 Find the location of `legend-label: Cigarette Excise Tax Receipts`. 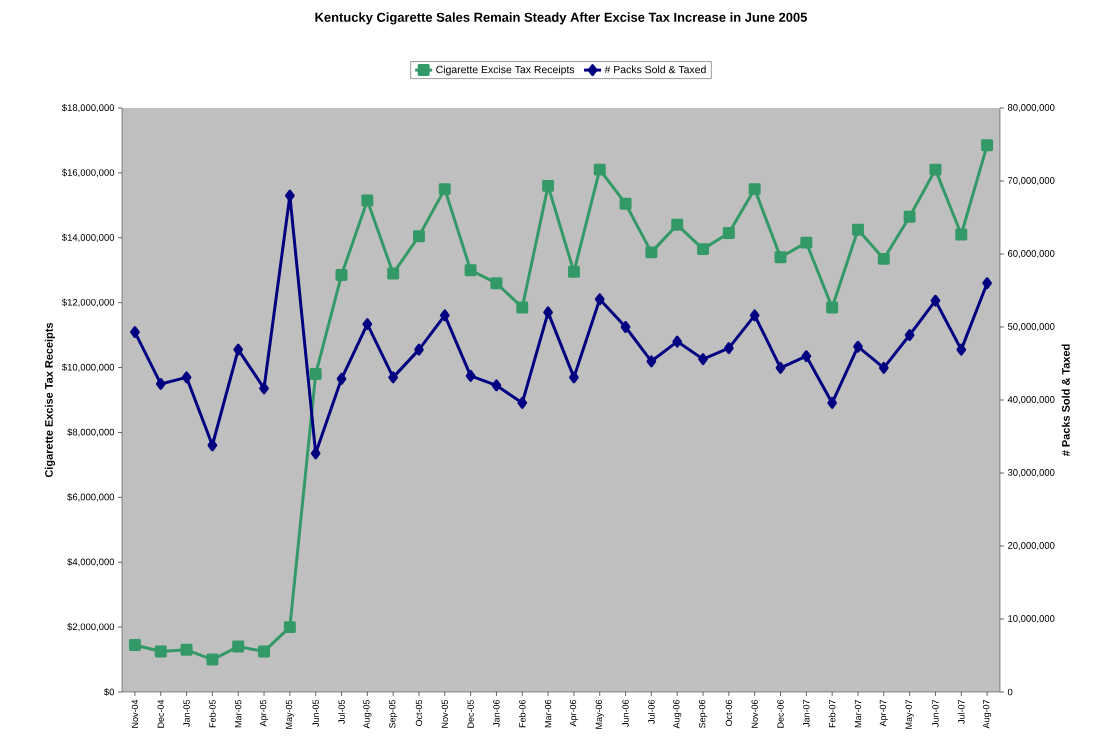

legend-label: Cigarette Excise Tax Receipts is located at coordinates (505, 70).